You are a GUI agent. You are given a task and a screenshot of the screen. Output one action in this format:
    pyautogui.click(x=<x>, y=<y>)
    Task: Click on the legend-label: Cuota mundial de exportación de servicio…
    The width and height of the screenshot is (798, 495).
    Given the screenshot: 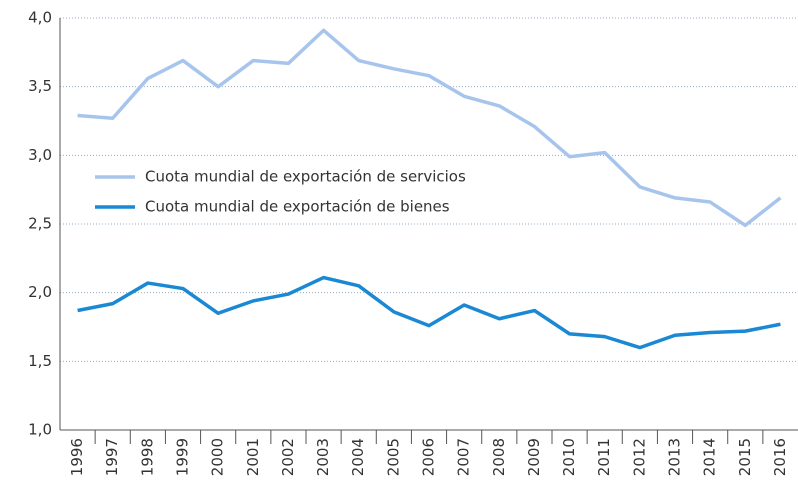 What is the action you would take?
    pyautogui.click(x=305, y=177)
    